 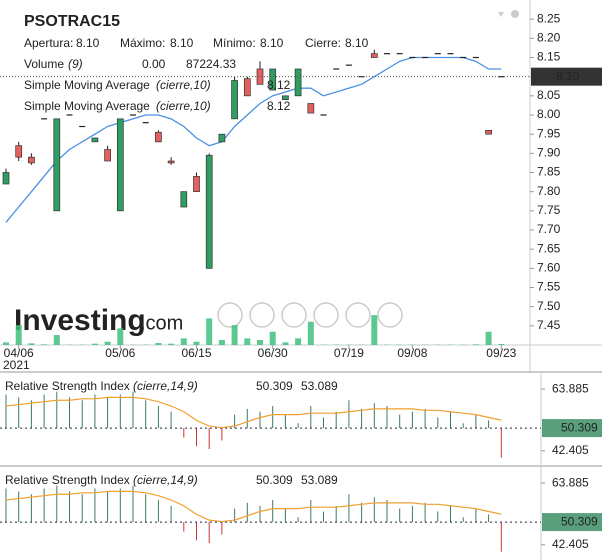 I want to click on ohlc-label: Apertura:, so click(x=48, y=43).